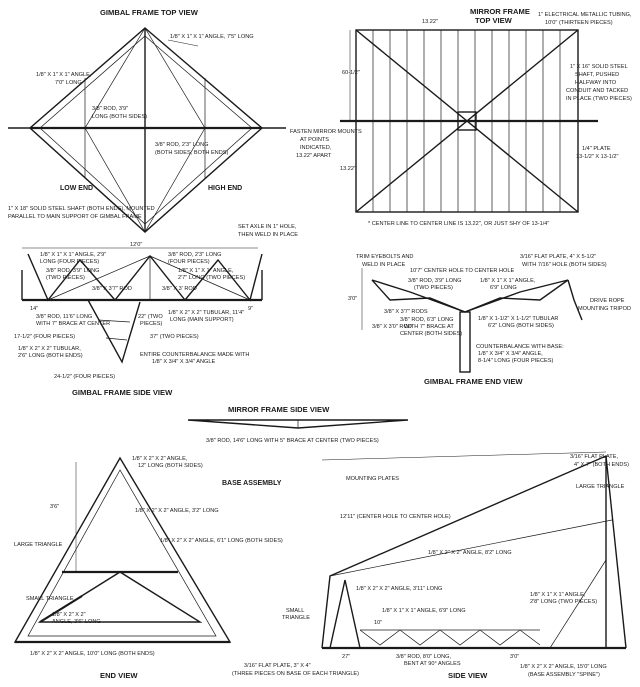 Image resolution: width=640 pixels, height=687 pixels. I want to click on mirror-center-plate, so click(467, 121).